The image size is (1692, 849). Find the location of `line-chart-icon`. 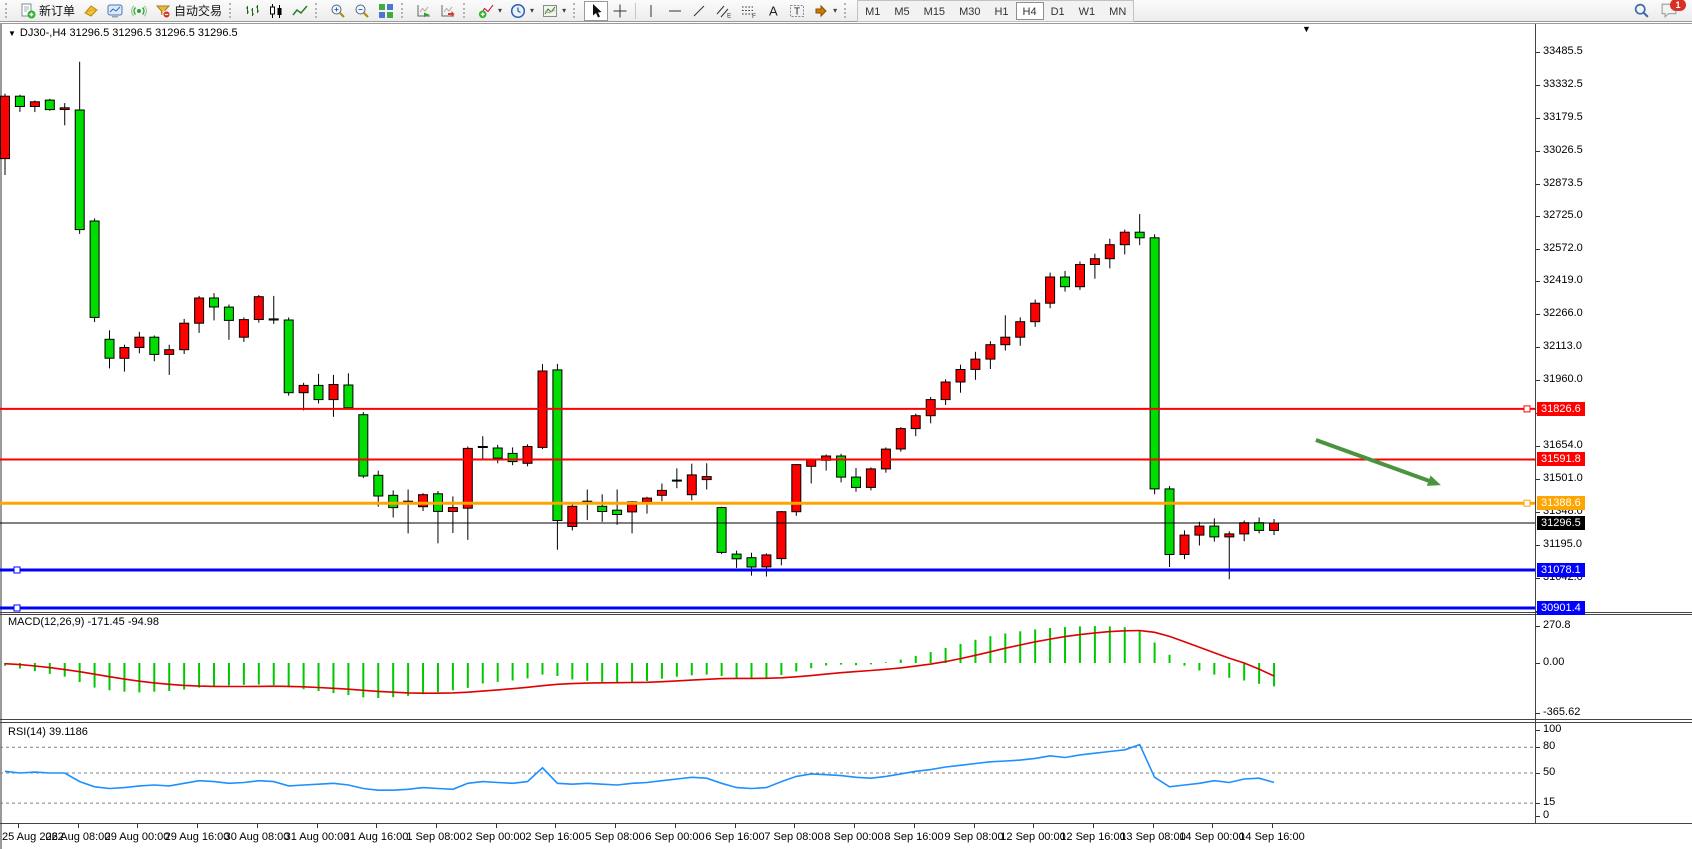

line-chart-icon is located at coordinates (300, 11).